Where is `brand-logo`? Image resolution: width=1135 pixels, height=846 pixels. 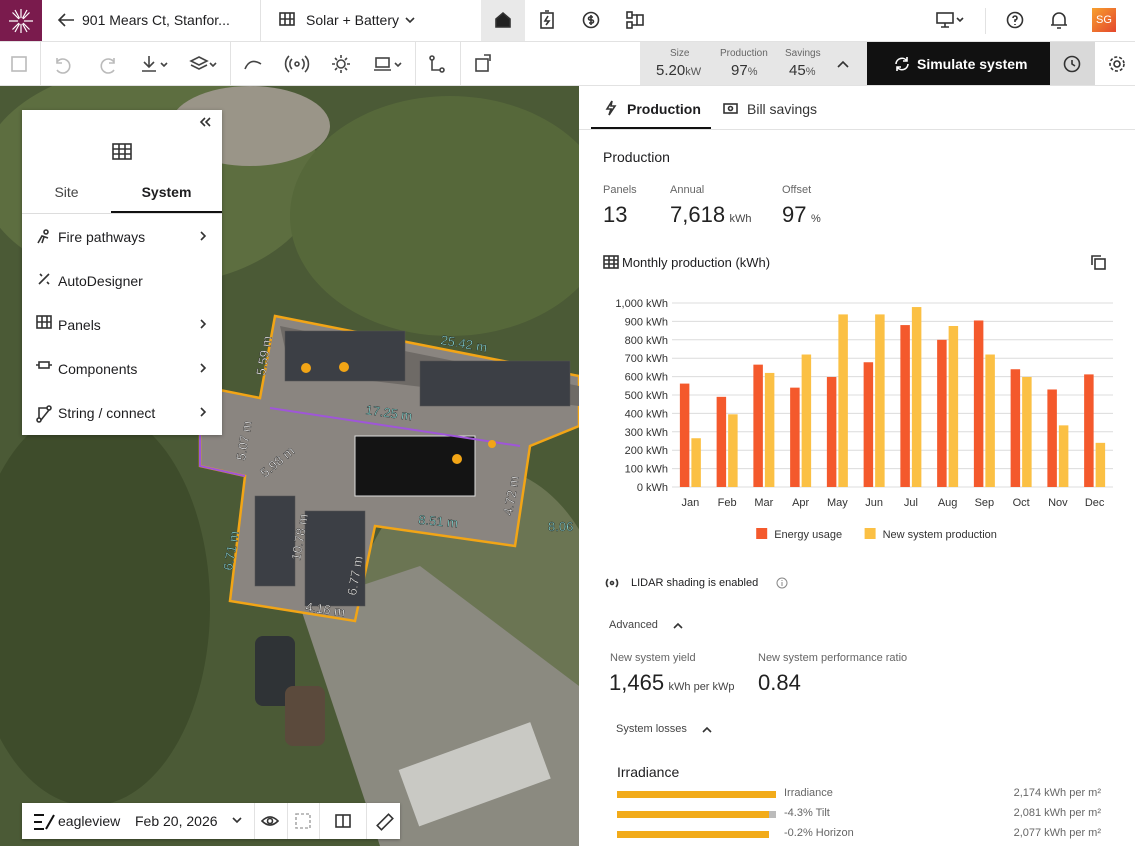 brand-logo is located at coordinates (44, 822).